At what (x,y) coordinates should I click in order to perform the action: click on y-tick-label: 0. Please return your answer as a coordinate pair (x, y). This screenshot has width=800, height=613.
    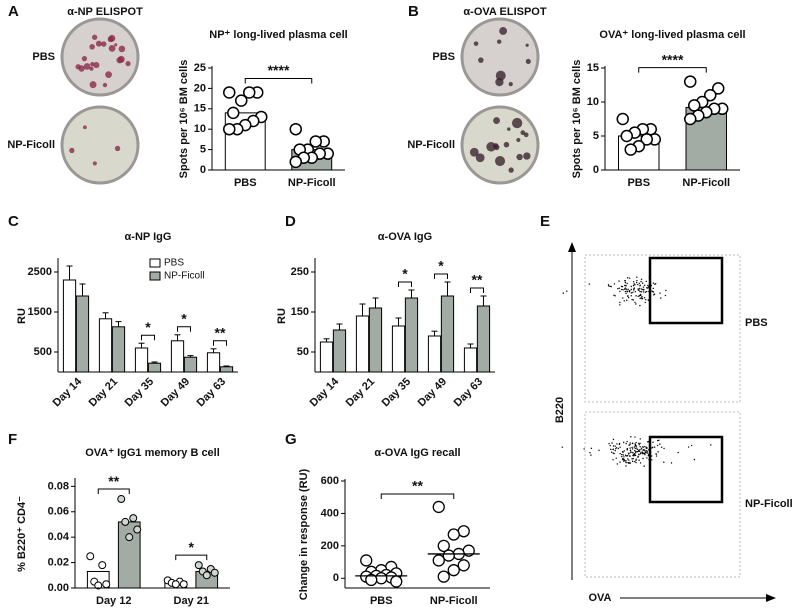
    Looking at the image, I should click on (203, 170).